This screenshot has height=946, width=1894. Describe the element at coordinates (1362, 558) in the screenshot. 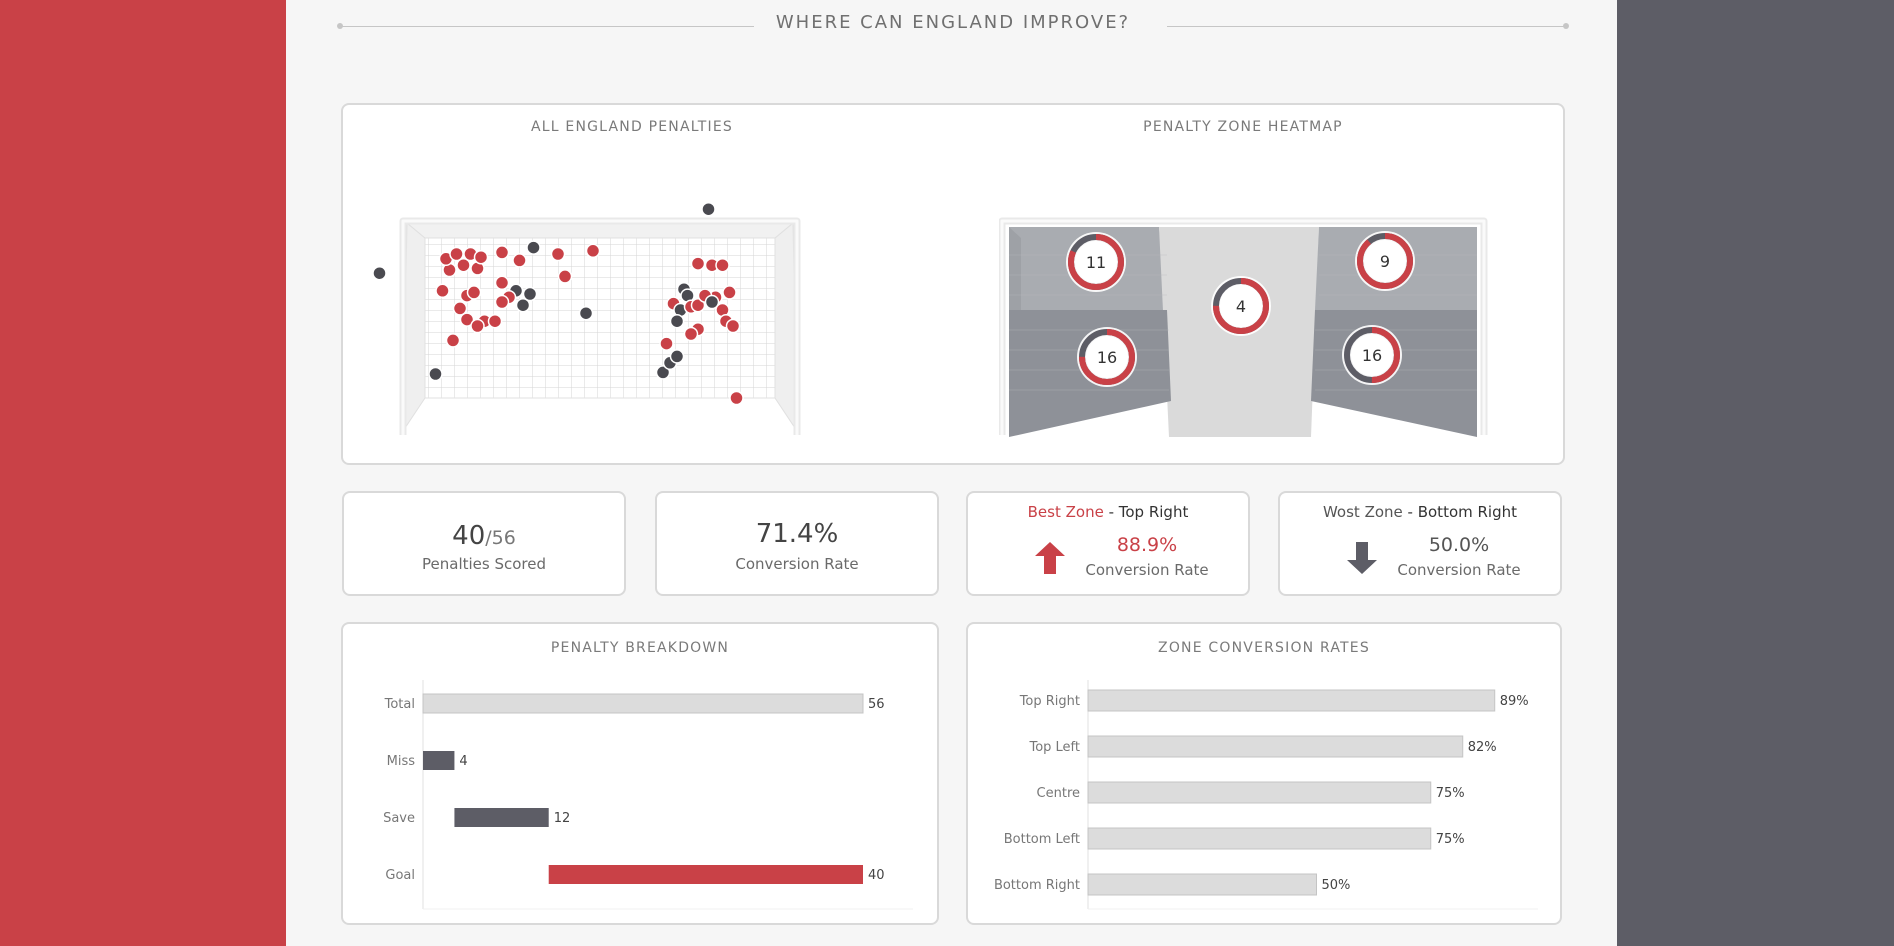

I see `arrow-down-icon` at that location.